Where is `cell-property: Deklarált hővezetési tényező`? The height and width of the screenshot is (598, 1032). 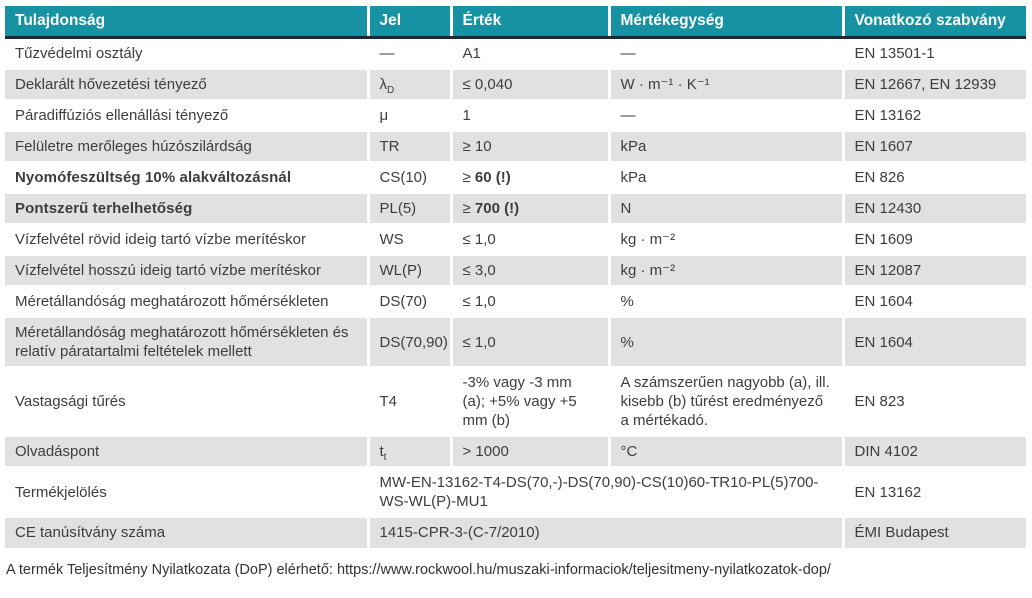
cell-property: Deklarált hővezetési tényező is located at coordinates (187, 84).